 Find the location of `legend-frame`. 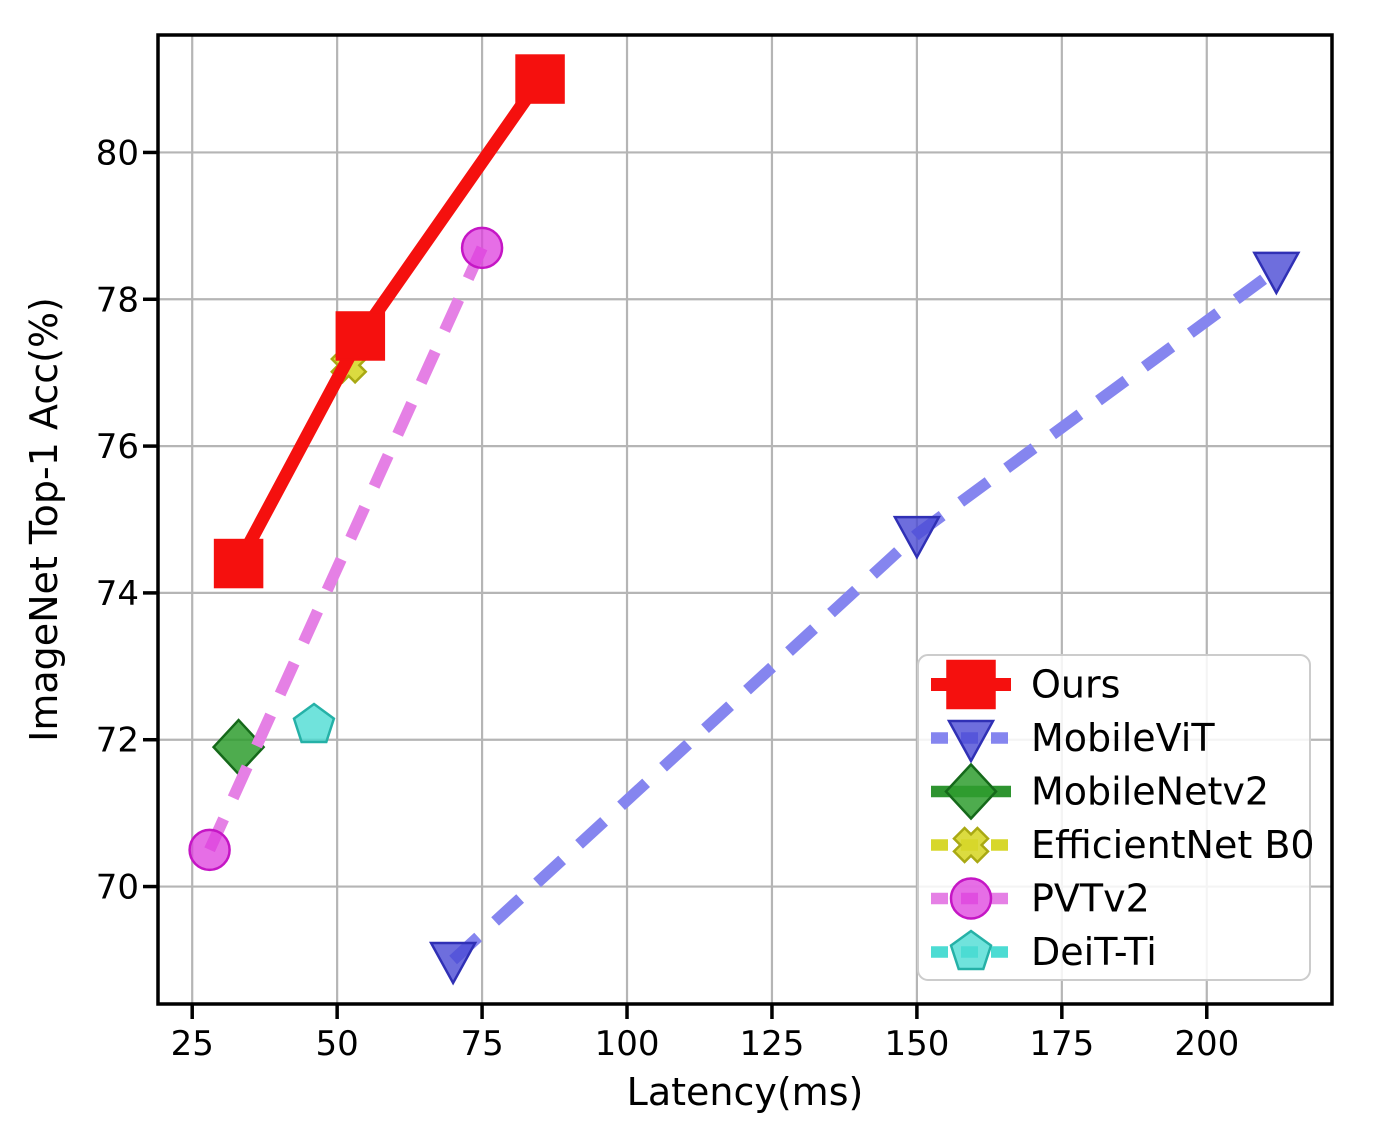

legend-frame is located at coordinates (1114, 817).